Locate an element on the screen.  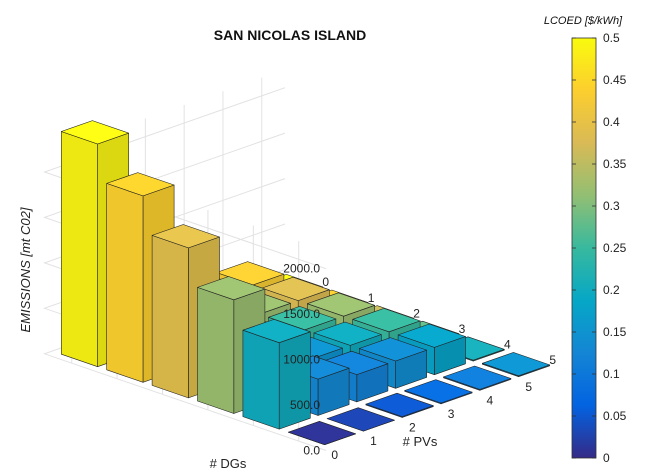
colorbar-tick-label: 0 is located at coordinates (606, 458).